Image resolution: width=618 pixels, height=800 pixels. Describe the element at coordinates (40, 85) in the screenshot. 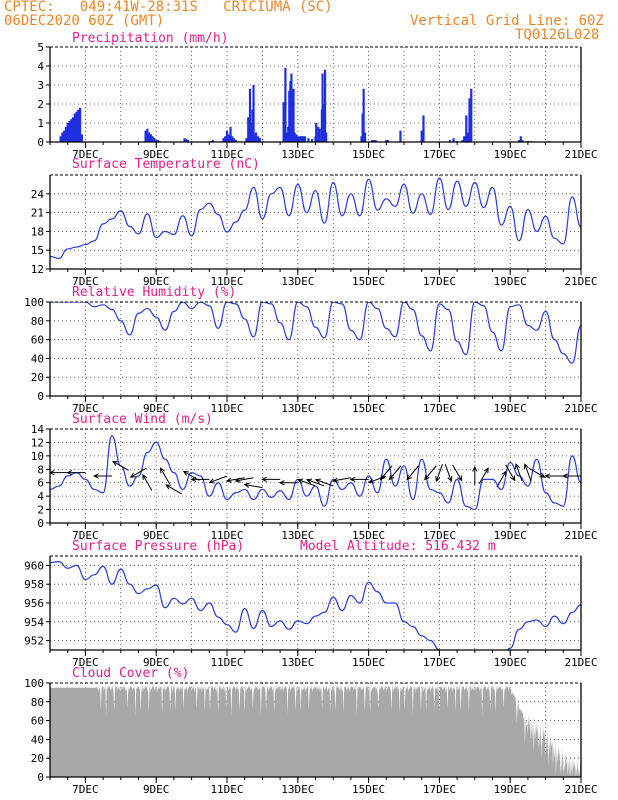

I see `y-tick-label: 3` at that location.